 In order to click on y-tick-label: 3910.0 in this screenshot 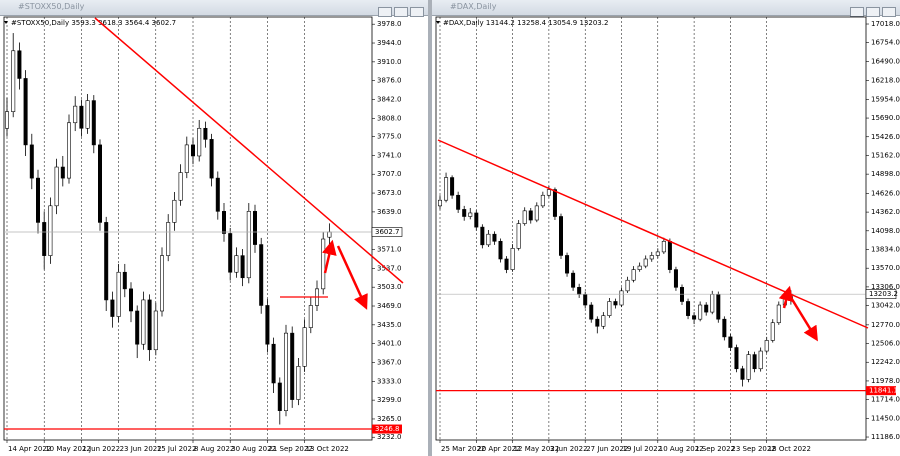, I will do `click(389, 62)`.